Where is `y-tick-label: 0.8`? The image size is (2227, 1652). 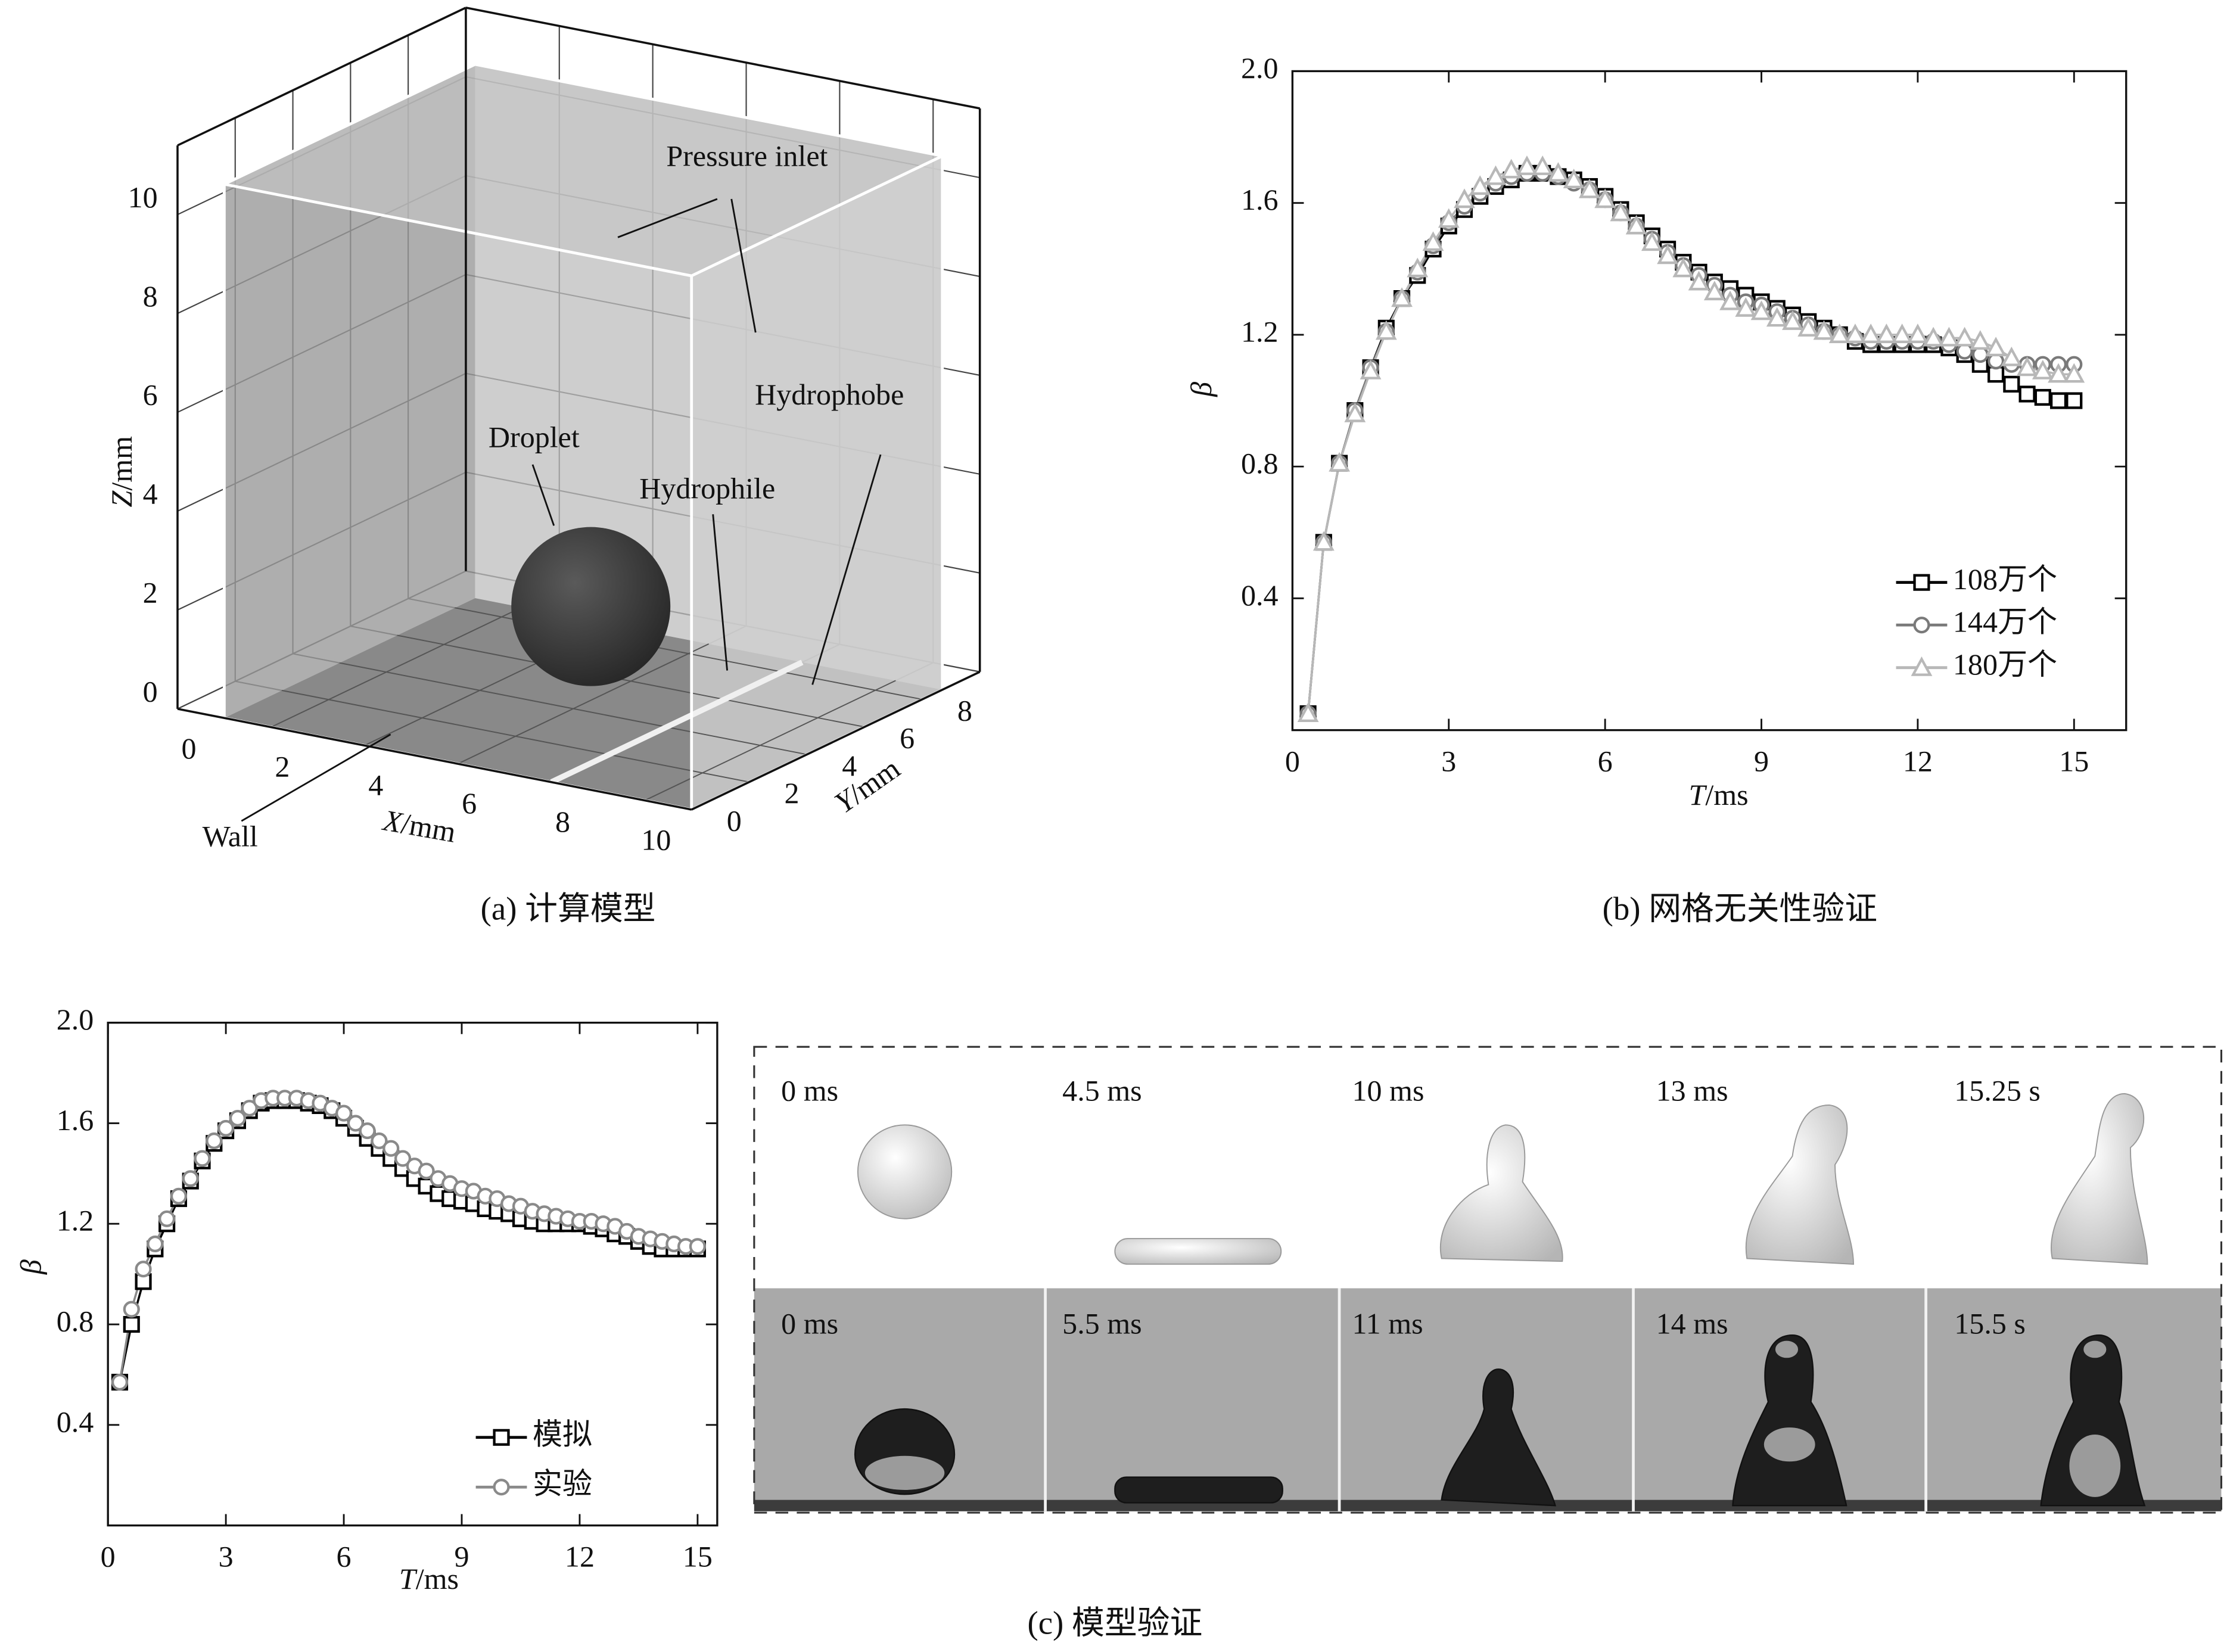
y-tick-label: 0.8 is located at coordinates (75, 1321).